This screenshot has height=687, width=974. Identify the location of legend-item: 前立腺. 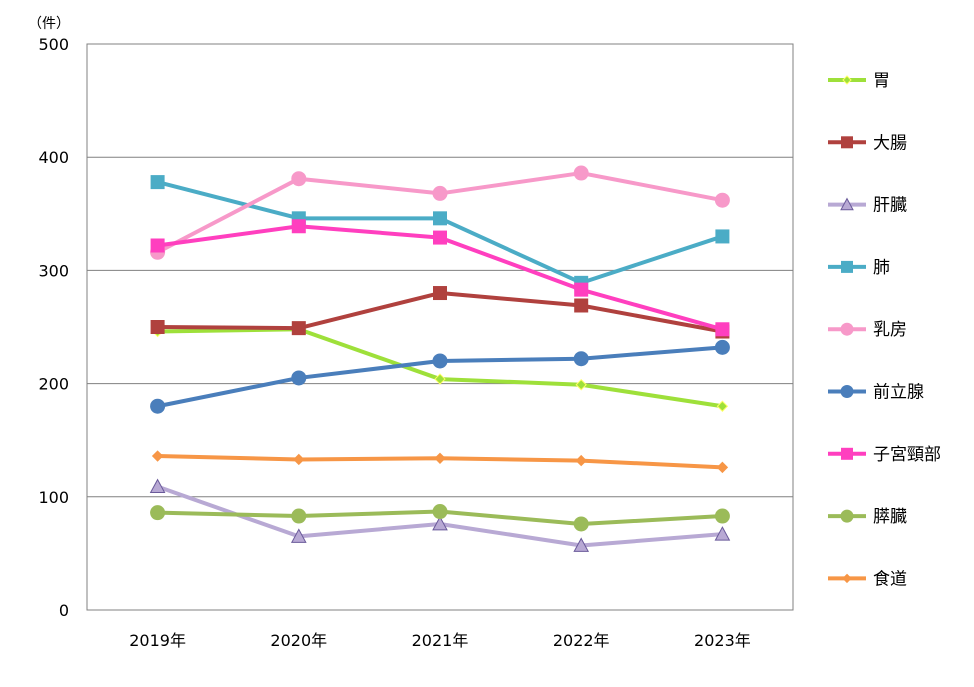
(876, 393).